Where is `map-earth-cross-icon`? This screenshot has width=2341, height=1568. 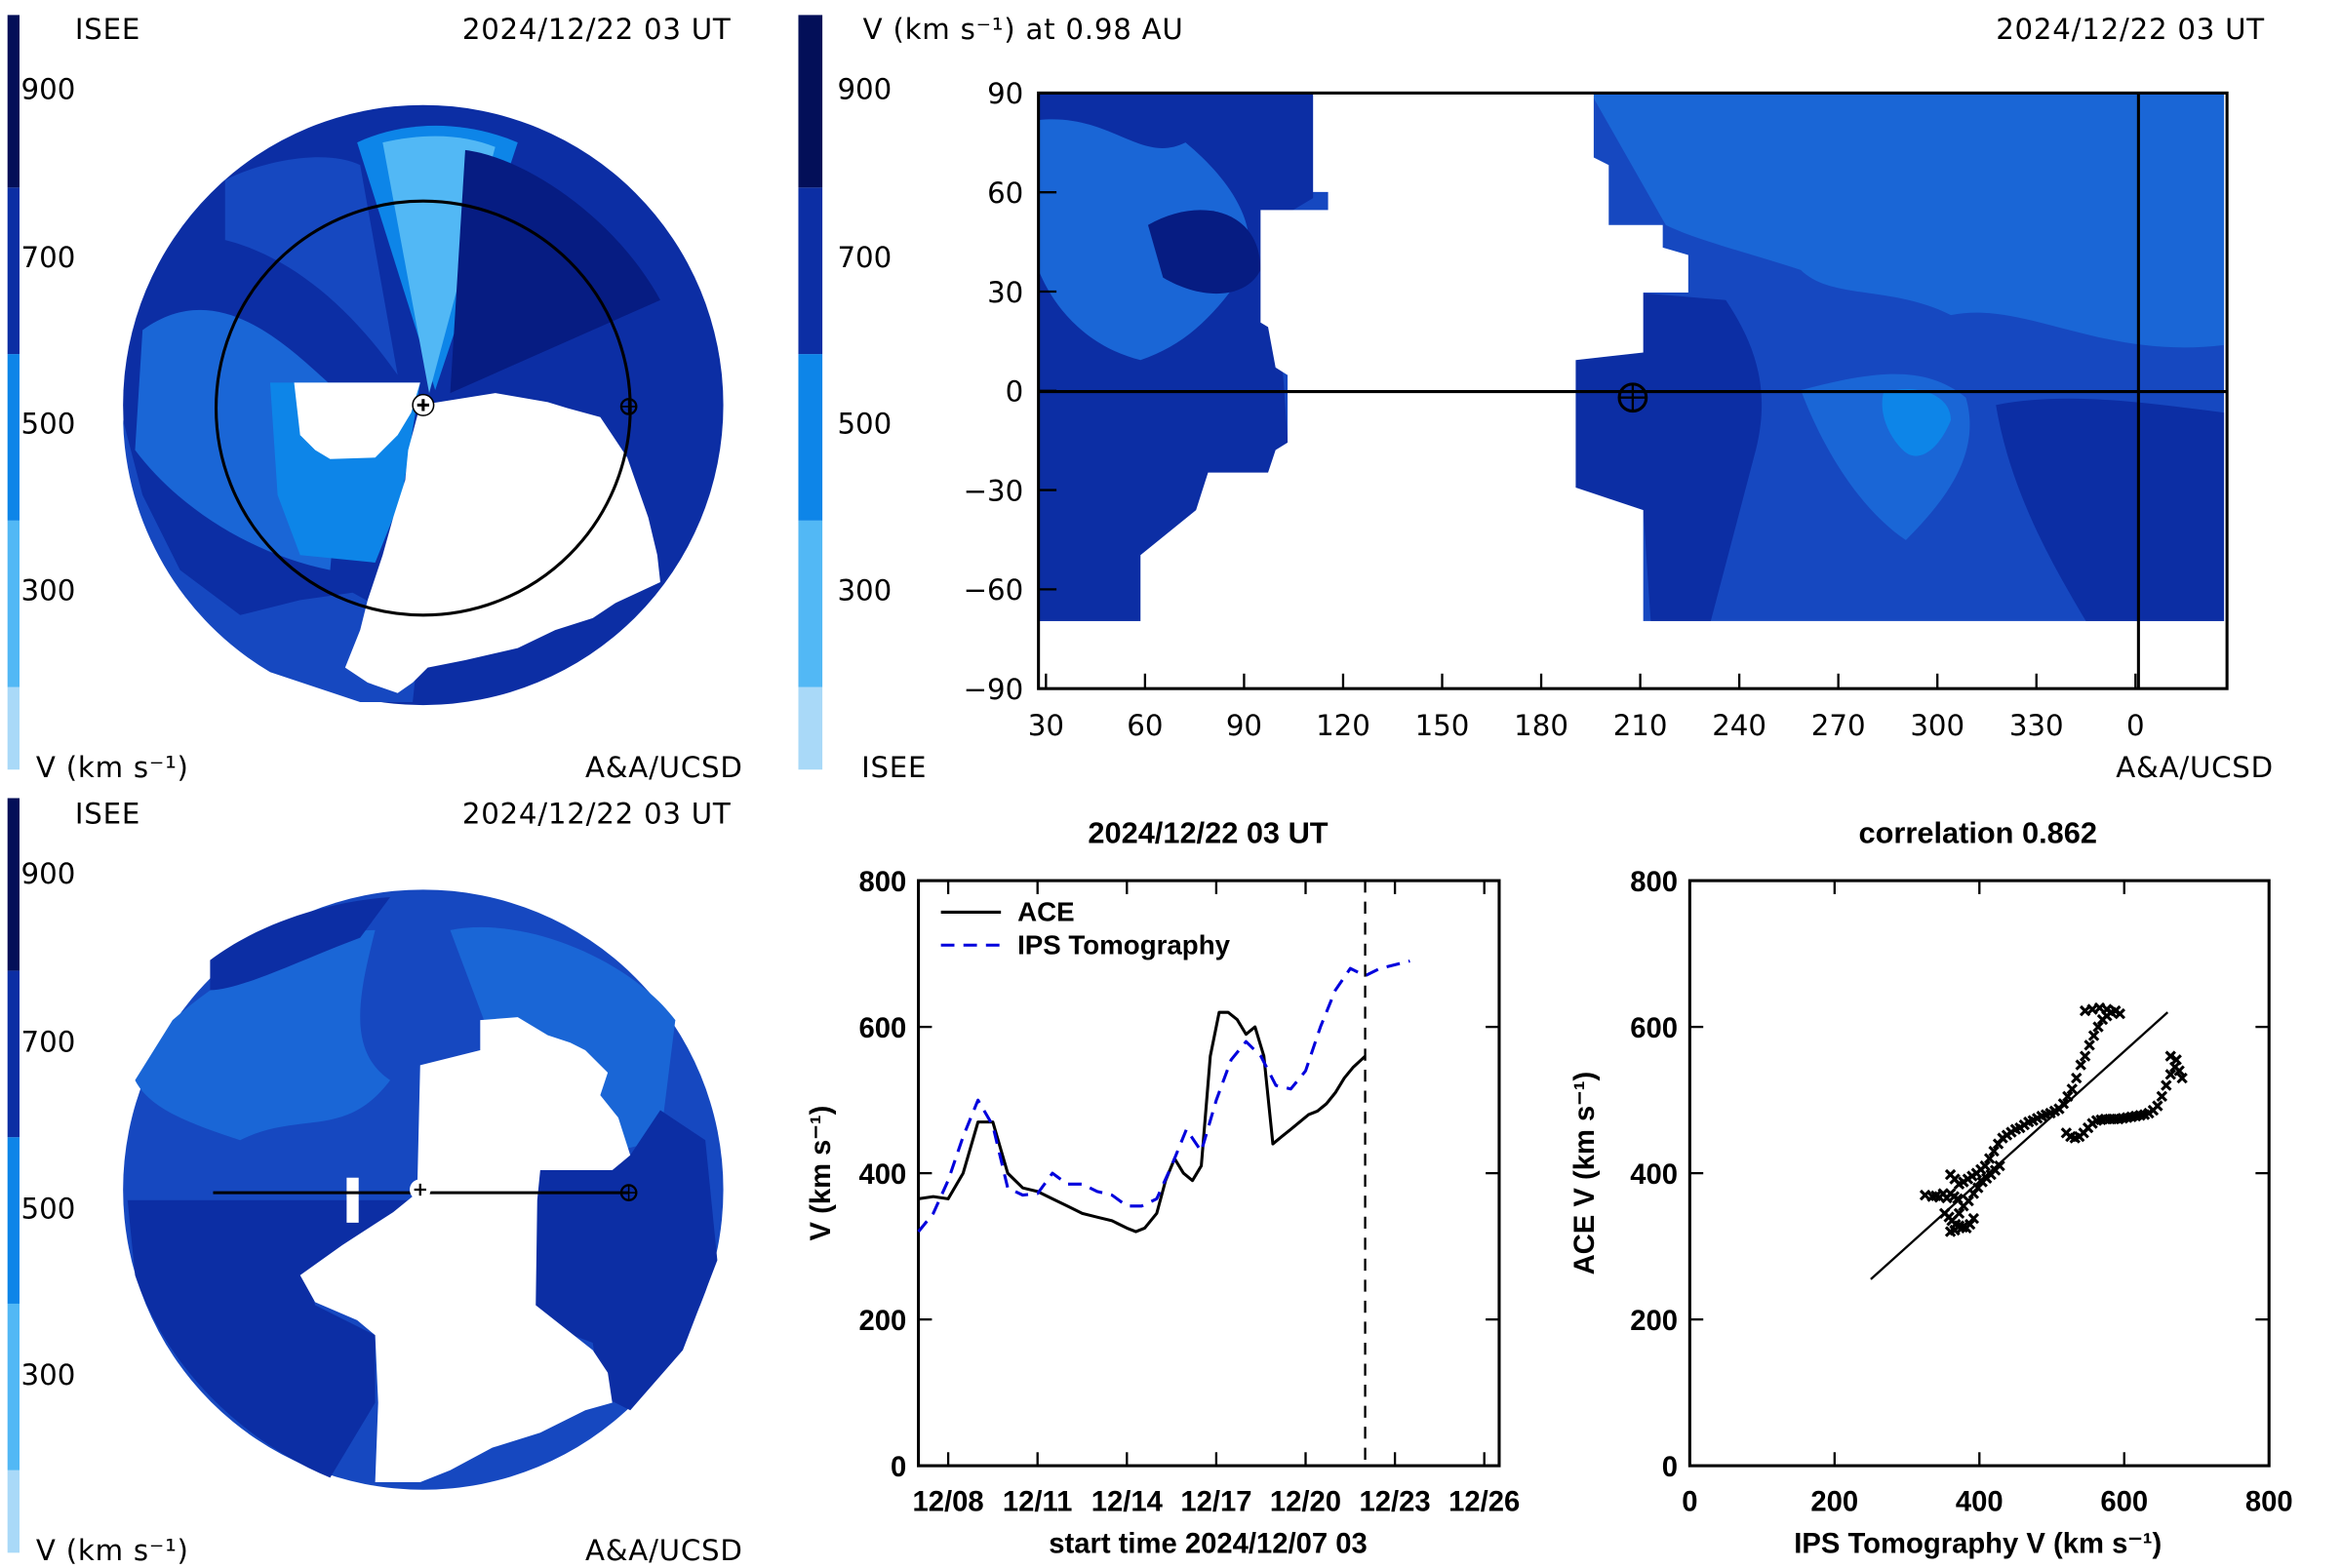
map-earth-cross-icon is located at coordinates (1633, 397).